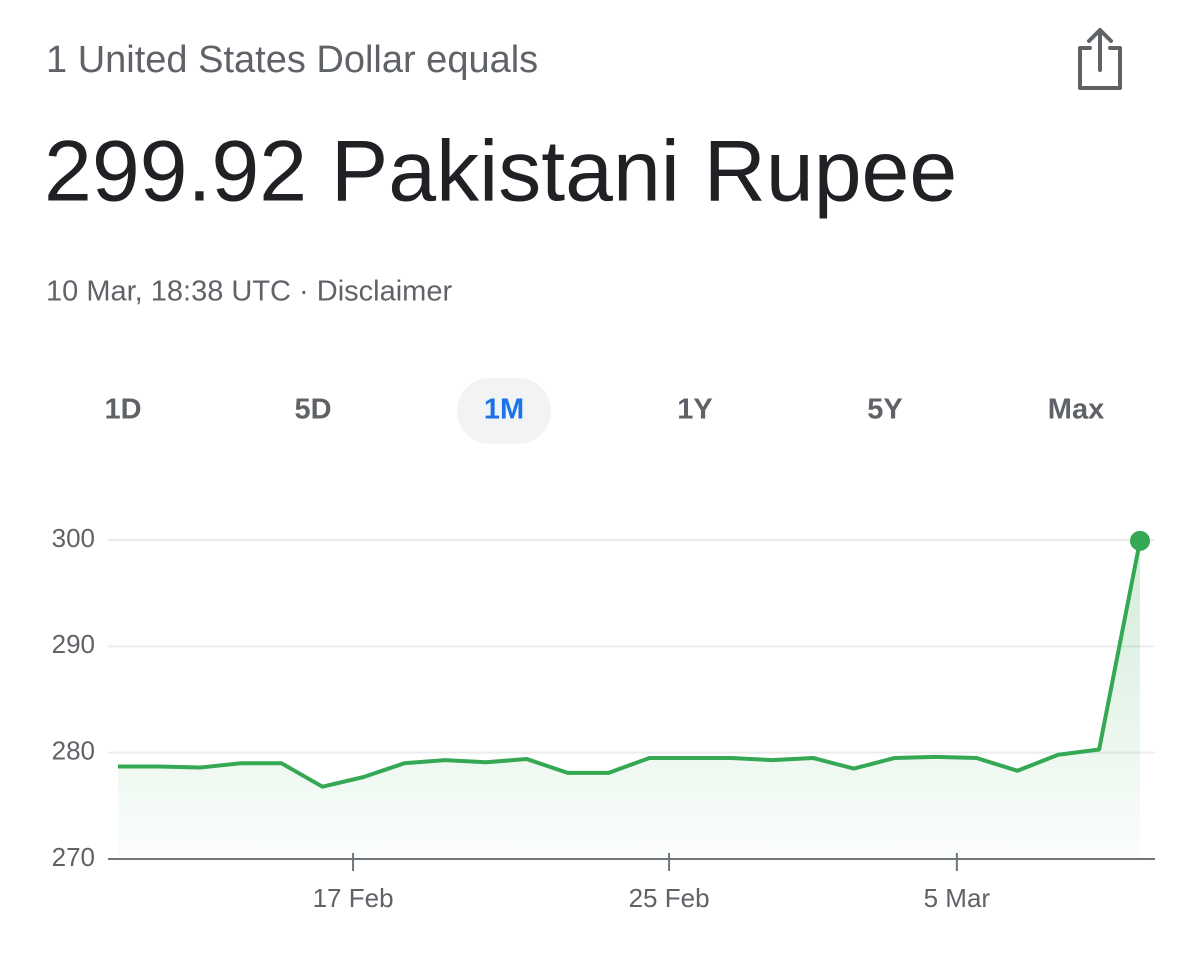  What do you see at coordinates (73, 644) in the screenshot?
I see `y-tick-label: 290` at bounding box center [73, 644].